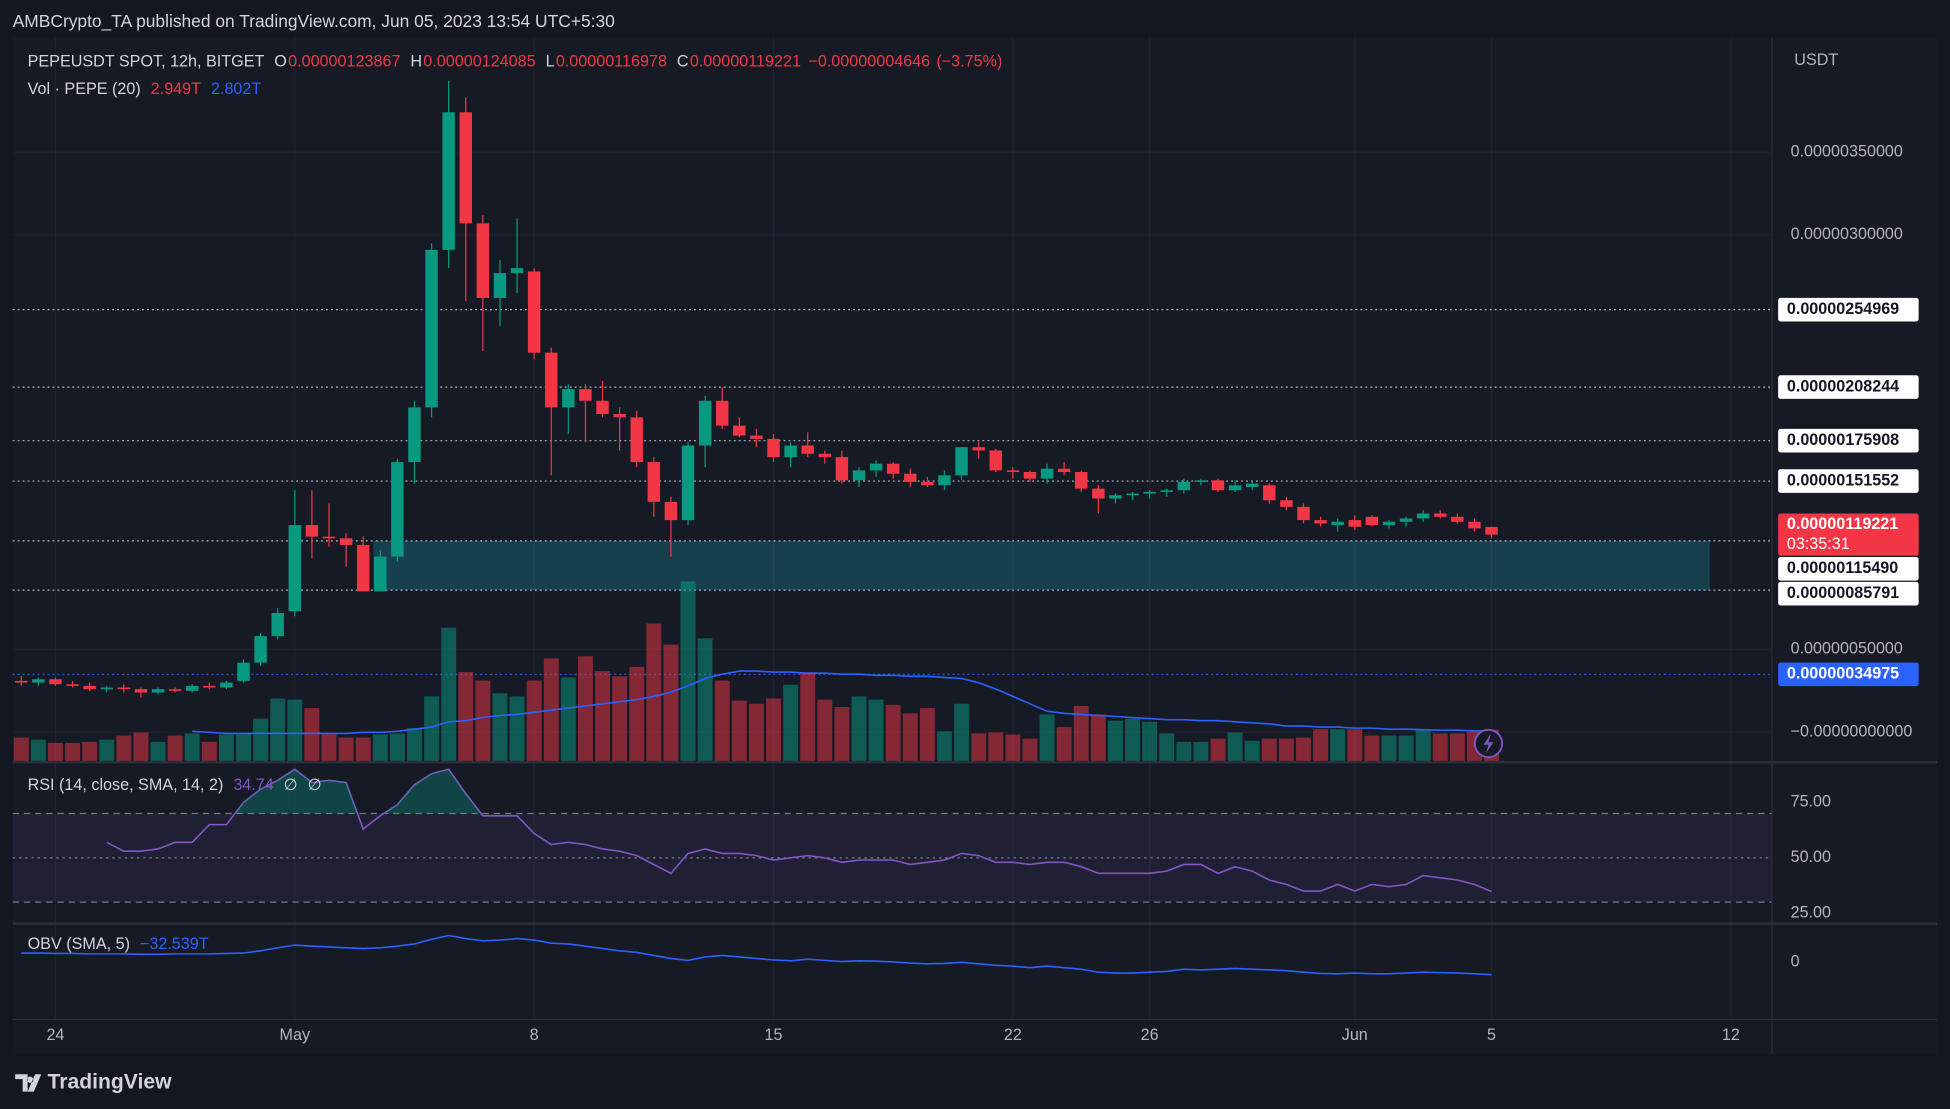 This screenshot has height=1109, width=1950. Describe the element at coordinates (1816, 60) in the screenshot. I see `currency-label: USDT` at that location.